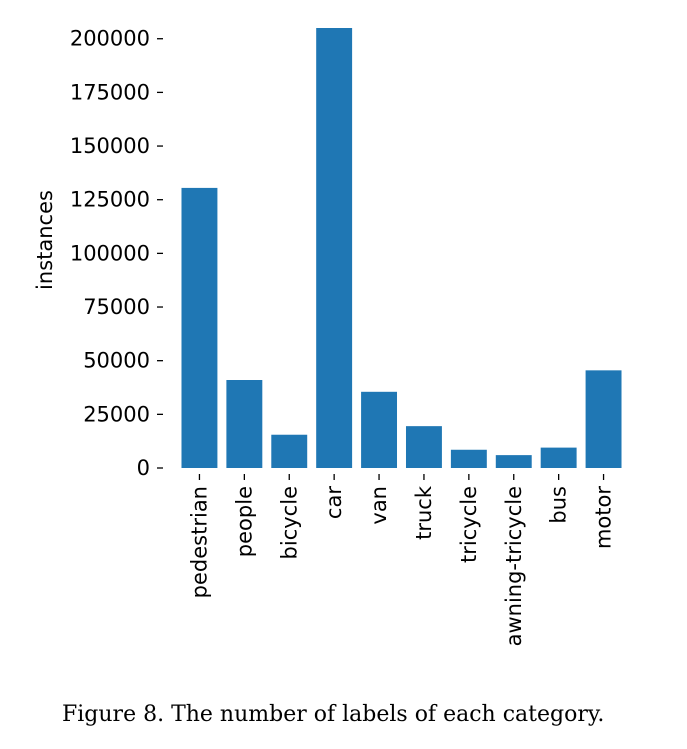 The width and height of the screenshot is (687, 749). Describe the element at coordinates (559, 505) in the screenshot. I see `x-tick-label-bus: bus` at that location.